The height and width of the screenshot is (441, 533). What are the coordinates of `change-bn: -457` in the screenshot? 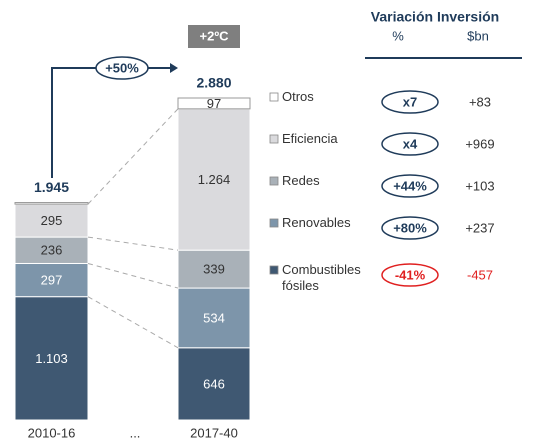 It's located at (480, 274).